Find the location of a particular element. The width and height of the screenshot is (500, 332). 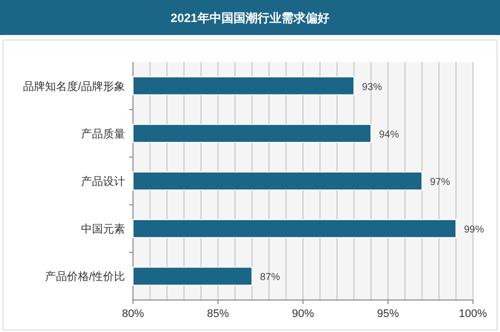

data-label: 87% is located at coordinates (270, 278).